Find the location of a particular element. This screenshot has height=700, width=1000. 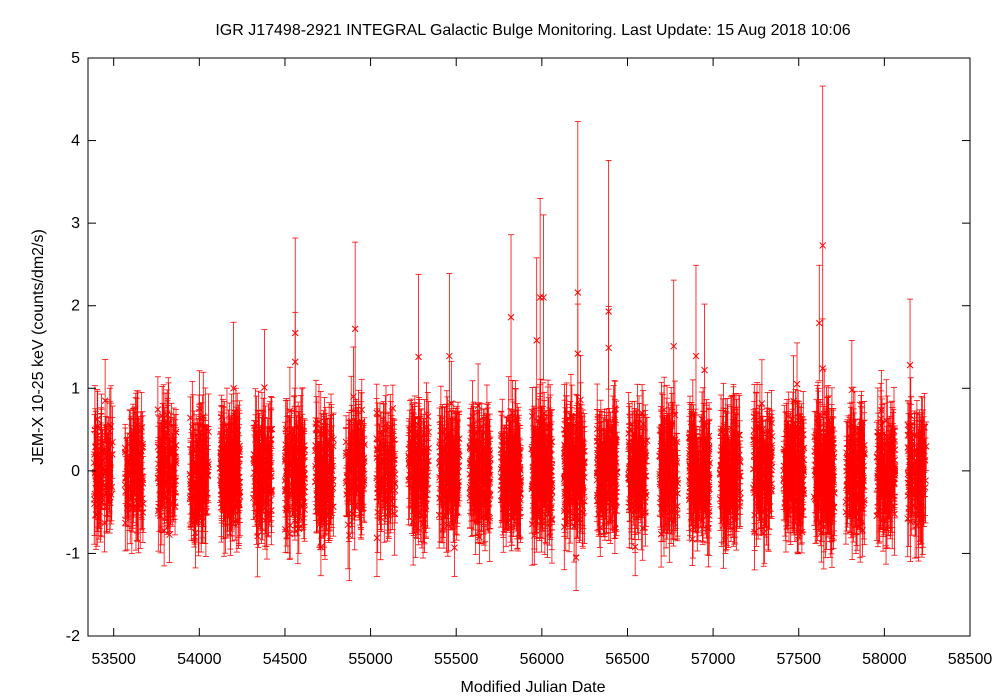

x-axis-label: Modified Julian Date is located at coordinates (533, 687).